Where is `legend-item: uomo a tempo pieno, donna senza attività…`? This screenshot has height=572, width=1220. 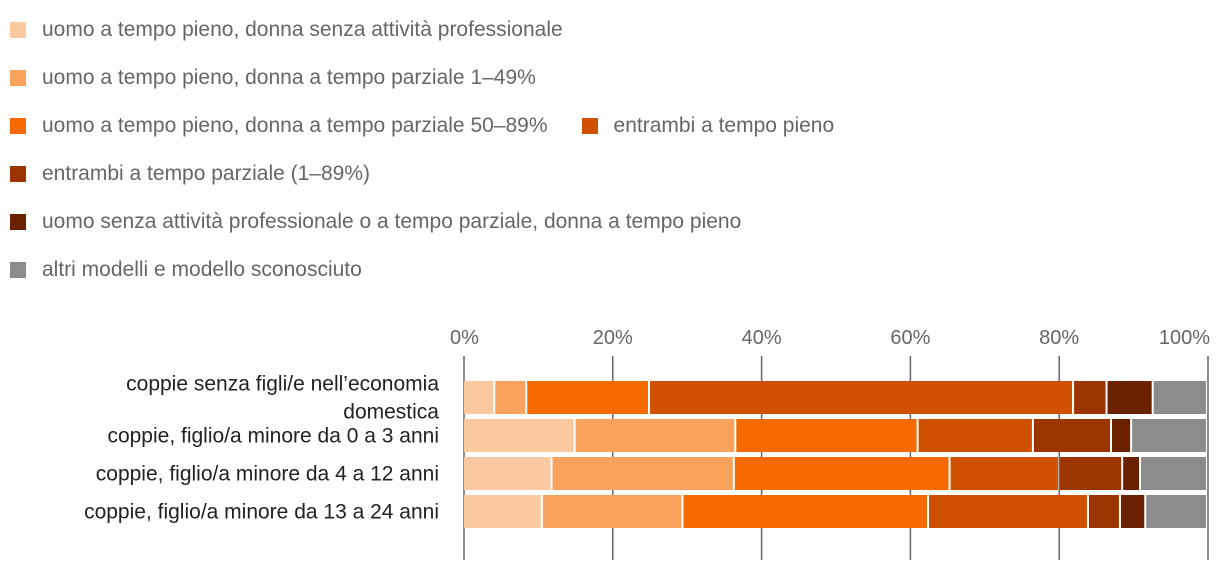
legend-item: uomo a tempo pieno, donna senza attività… is located at coordinates (286, 30).